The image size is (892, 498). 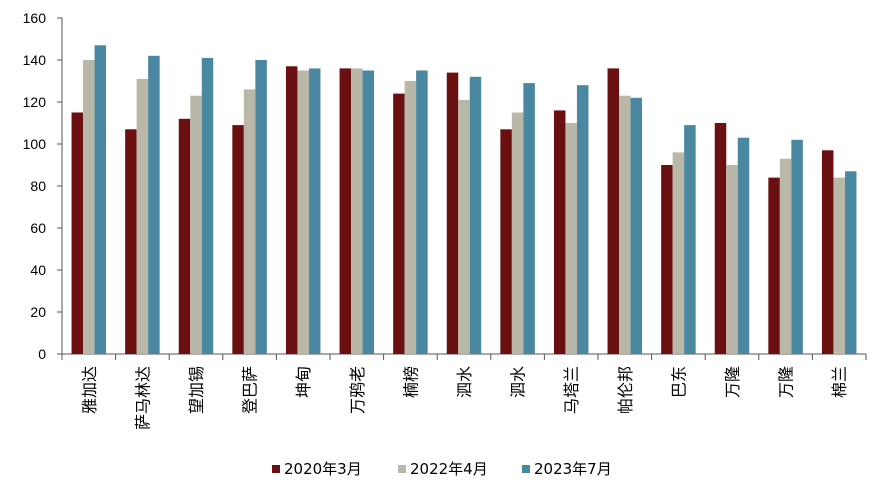 I want to click on legend: 2020年3月 2022年4月 2023年7月, so click(x=442, y=469).